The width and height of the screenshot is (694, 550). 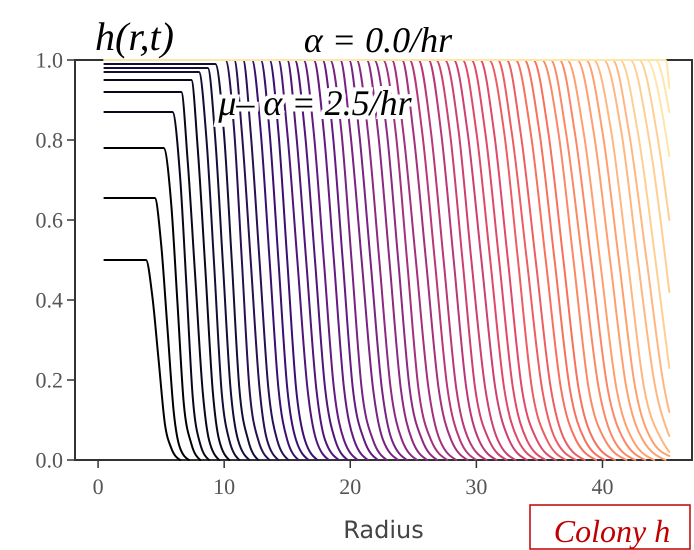 What do you see at coordinates (49, 380) in the screenshot?
I see `y-tick-label: 0.2` at bounding box center [49, 380].